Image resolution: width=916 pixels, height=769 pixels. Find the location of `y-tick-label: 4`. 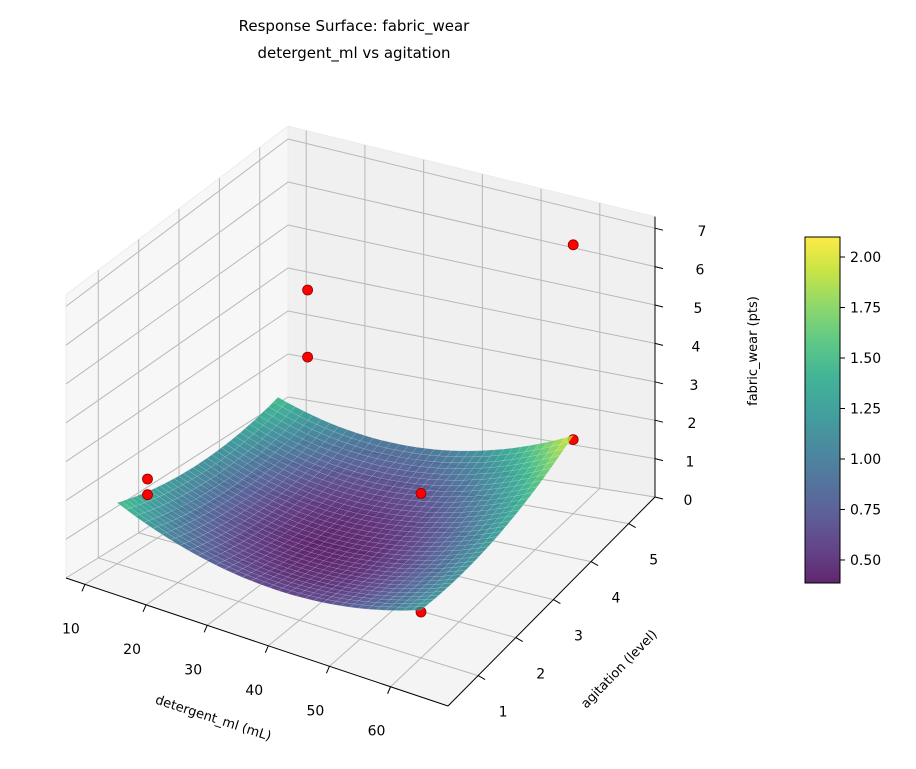

y-tick-label: 4 is located at coordinates (616, 599).